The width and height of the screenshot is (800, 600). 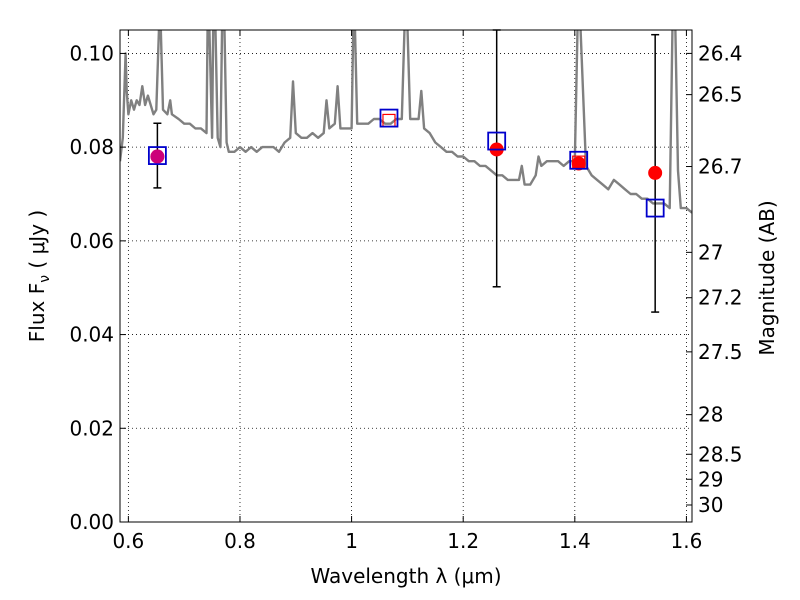 I want to click on x-axis-label: Wavelength λ (μm), so click(x=405, y=576).